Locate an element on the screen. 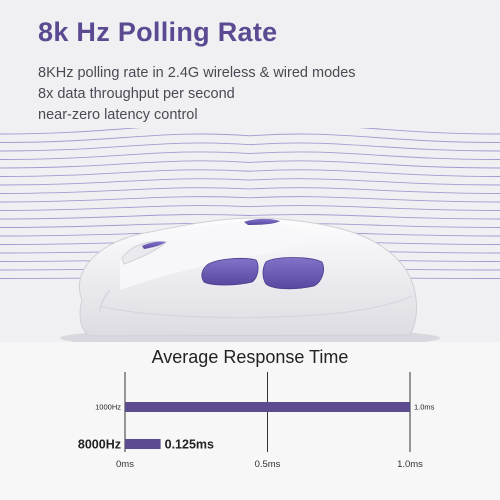  feature-line-2: 8x data throughput per second is located at coordinates (136, 94).